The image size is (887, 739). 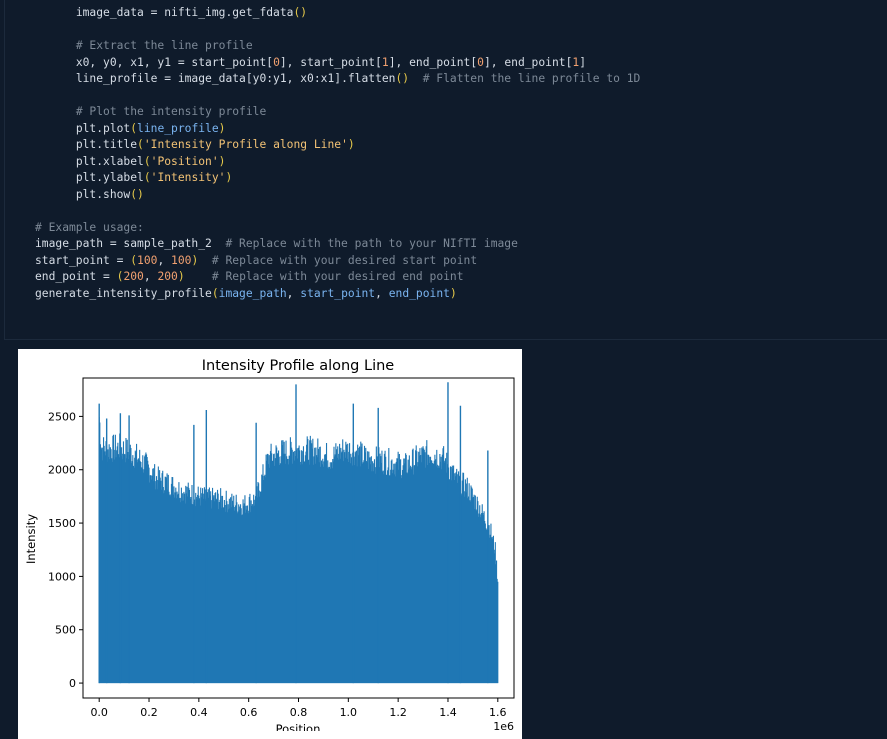 What do you see at coordinates (109, 177) in the screenshot?
I see `code-token: plt.ylabel` at bounding box center [109, 177].